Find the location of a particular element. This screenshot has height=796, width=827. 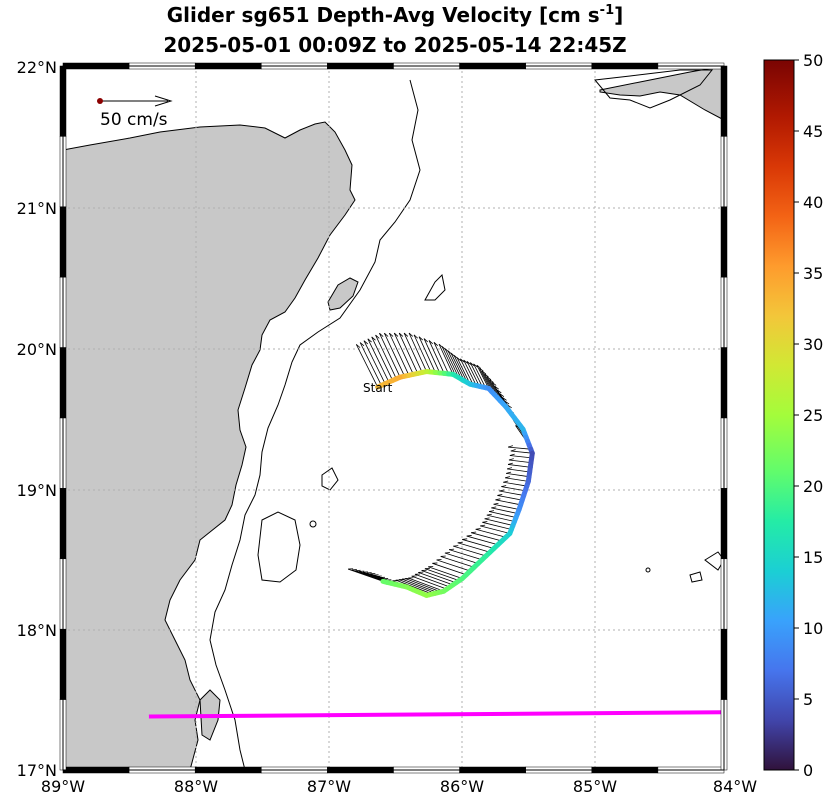

colorbar-tick-label: 30 is located at coordinates (813, 344).